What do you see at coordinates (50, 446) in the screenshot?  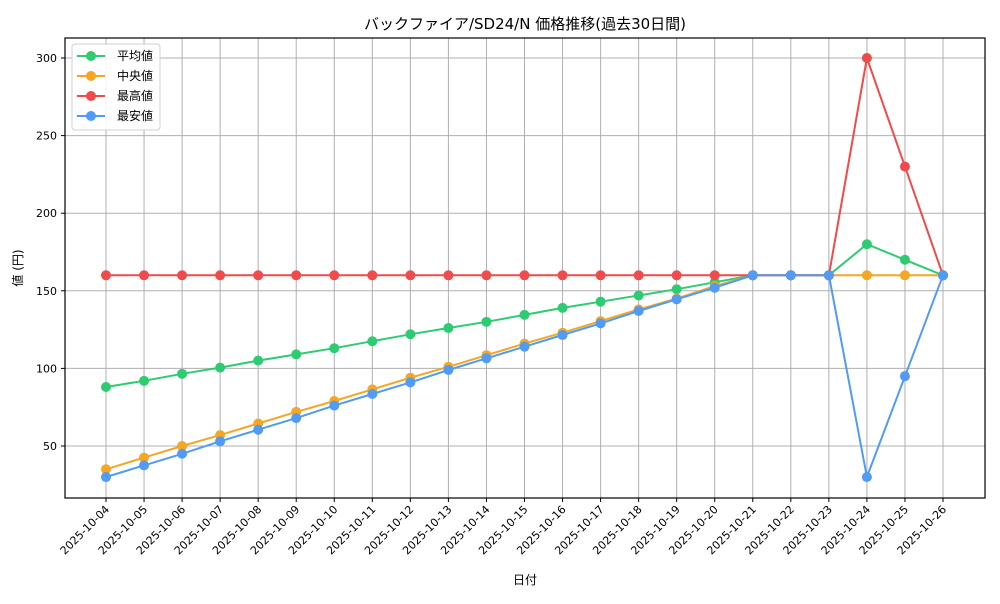 I see `y-tick-label: 50` at bounding box center [50, 446].